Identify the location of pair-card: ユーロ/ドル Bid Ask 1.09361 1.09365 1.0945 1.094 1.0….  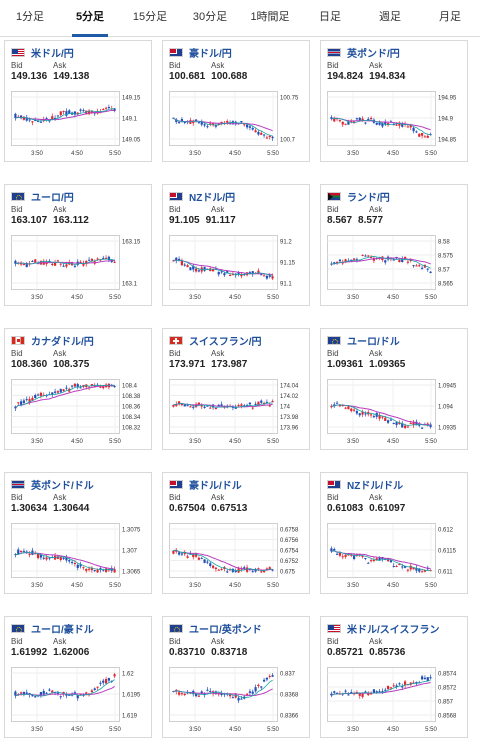
(394, 389).